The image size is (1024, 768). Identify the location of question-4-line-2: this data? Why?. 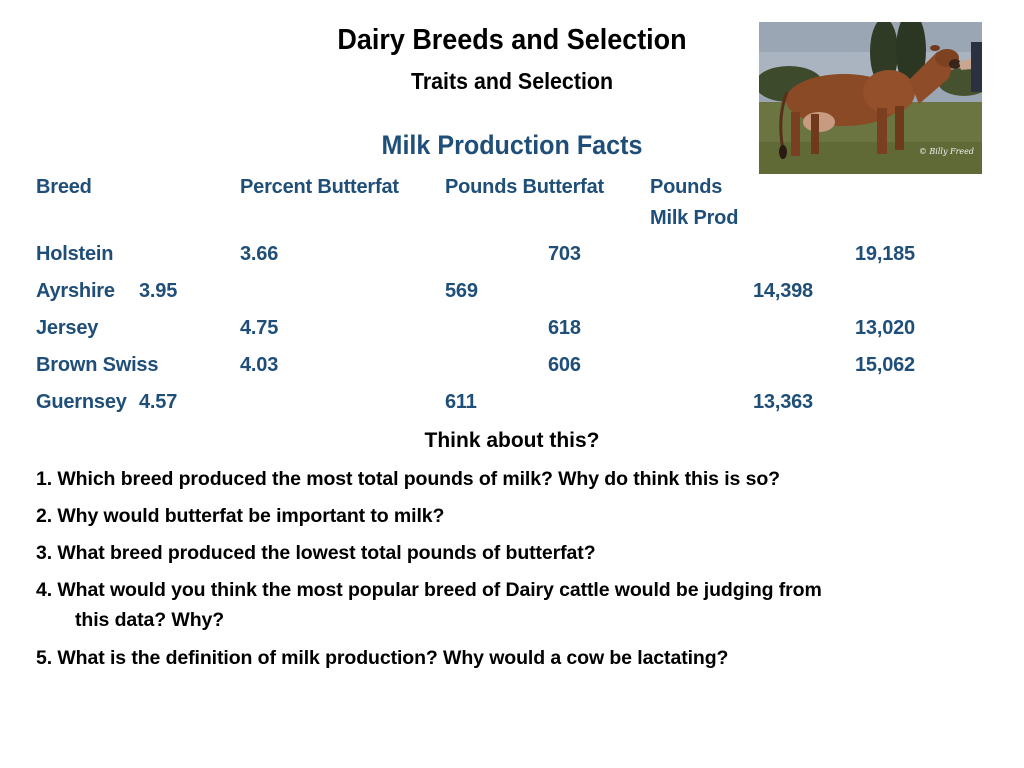
(150, 620).